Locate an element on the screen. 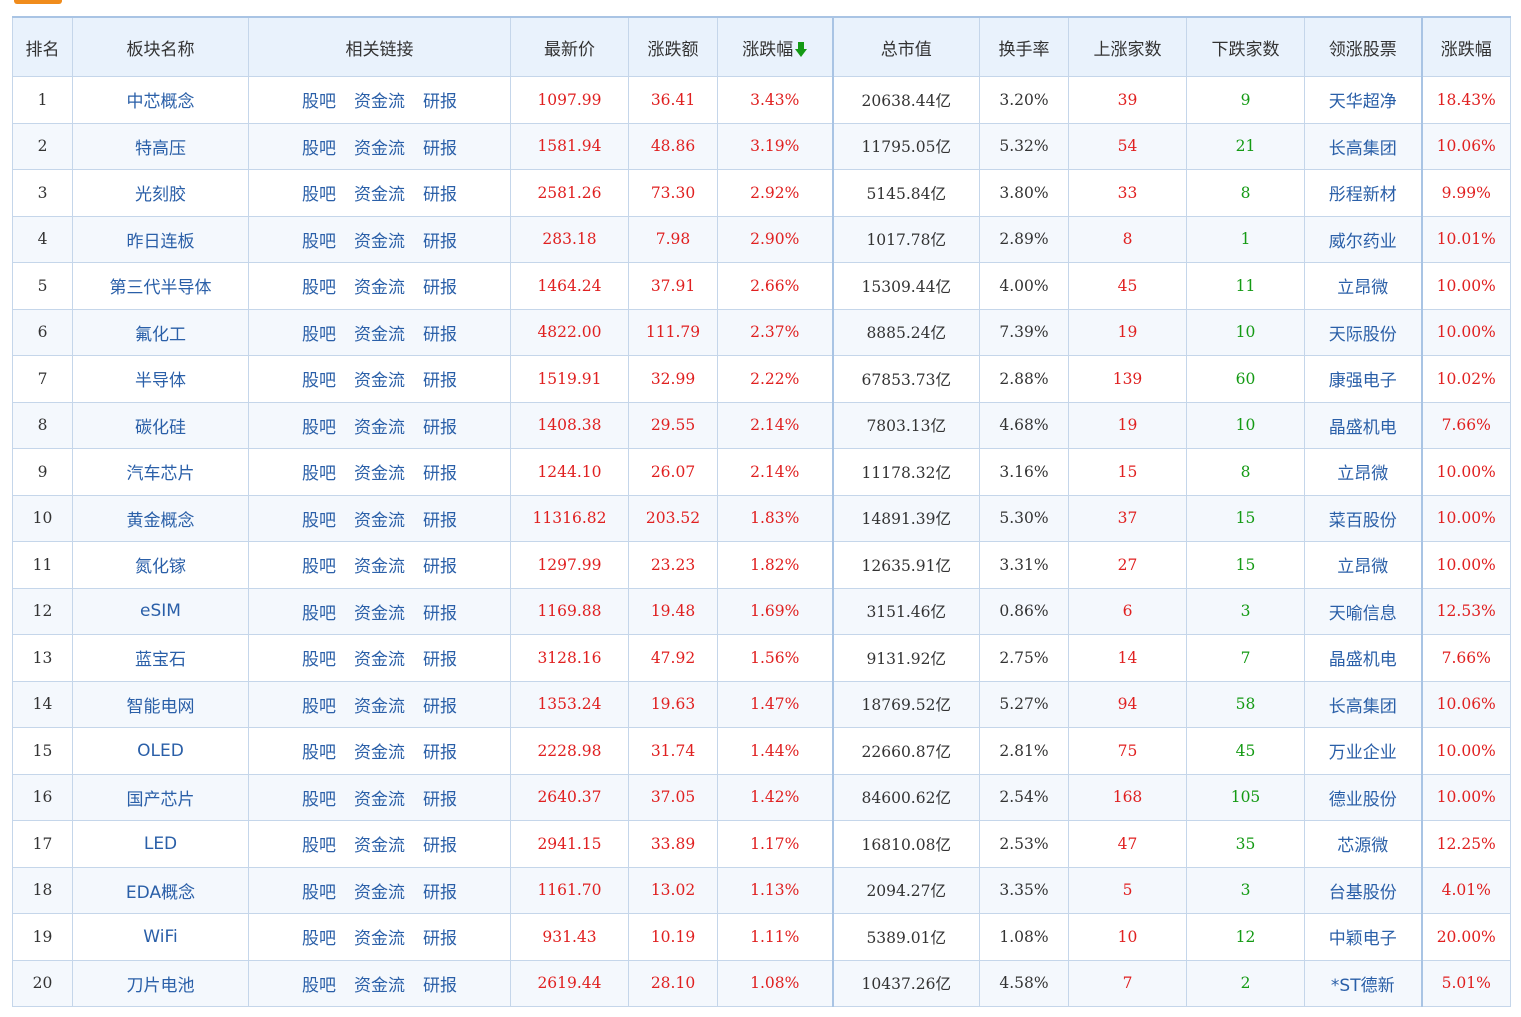 This screenshot has width=1521, height=1017. leader-stock-link: 台基股份 is located at coordinates (1362, 892).